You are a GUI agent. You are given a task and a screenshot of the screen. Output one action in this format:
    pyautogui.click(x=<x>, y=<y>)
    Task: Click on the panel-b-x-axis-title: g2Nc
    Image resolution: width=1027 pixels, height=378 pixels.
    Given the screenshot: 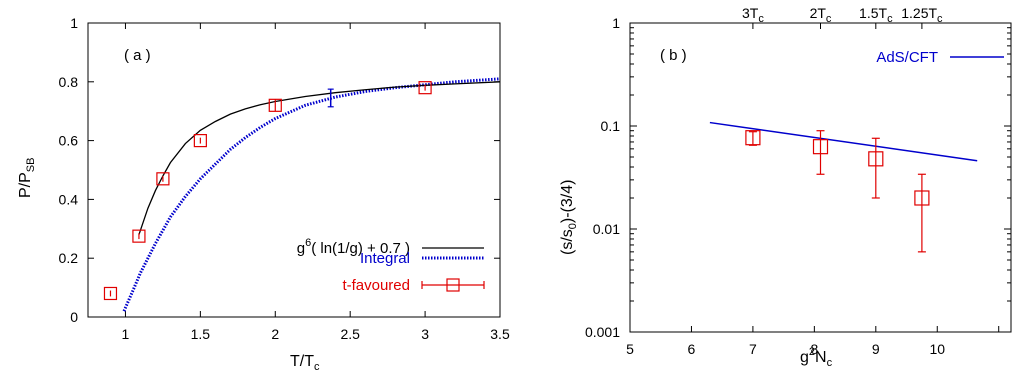 What is the action you would take?
    pyautogui.click(x=816, y=357)
    